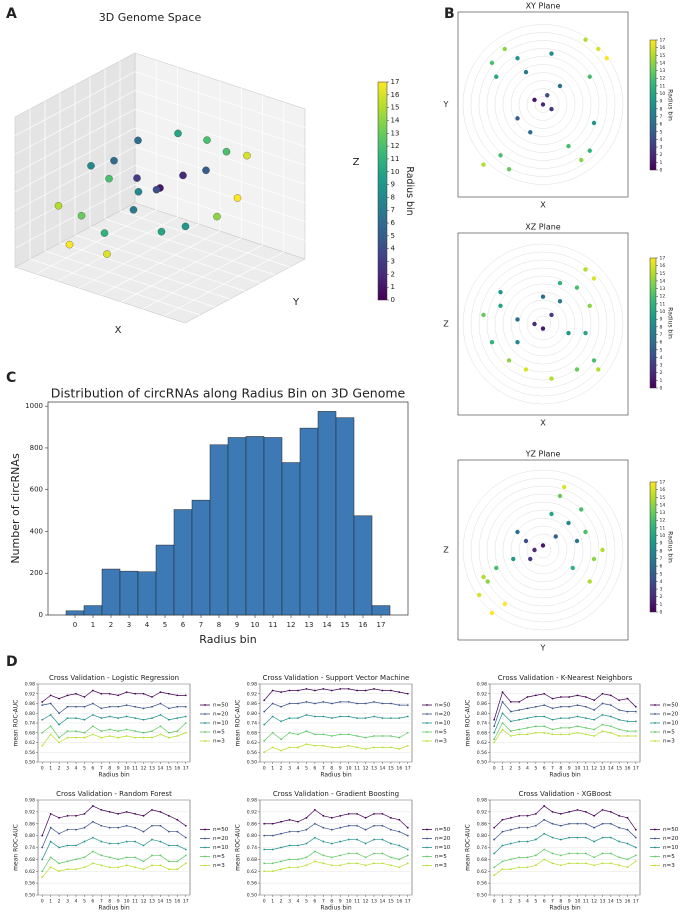  I want to click on x-tick-label: 4, so click(147, 625).